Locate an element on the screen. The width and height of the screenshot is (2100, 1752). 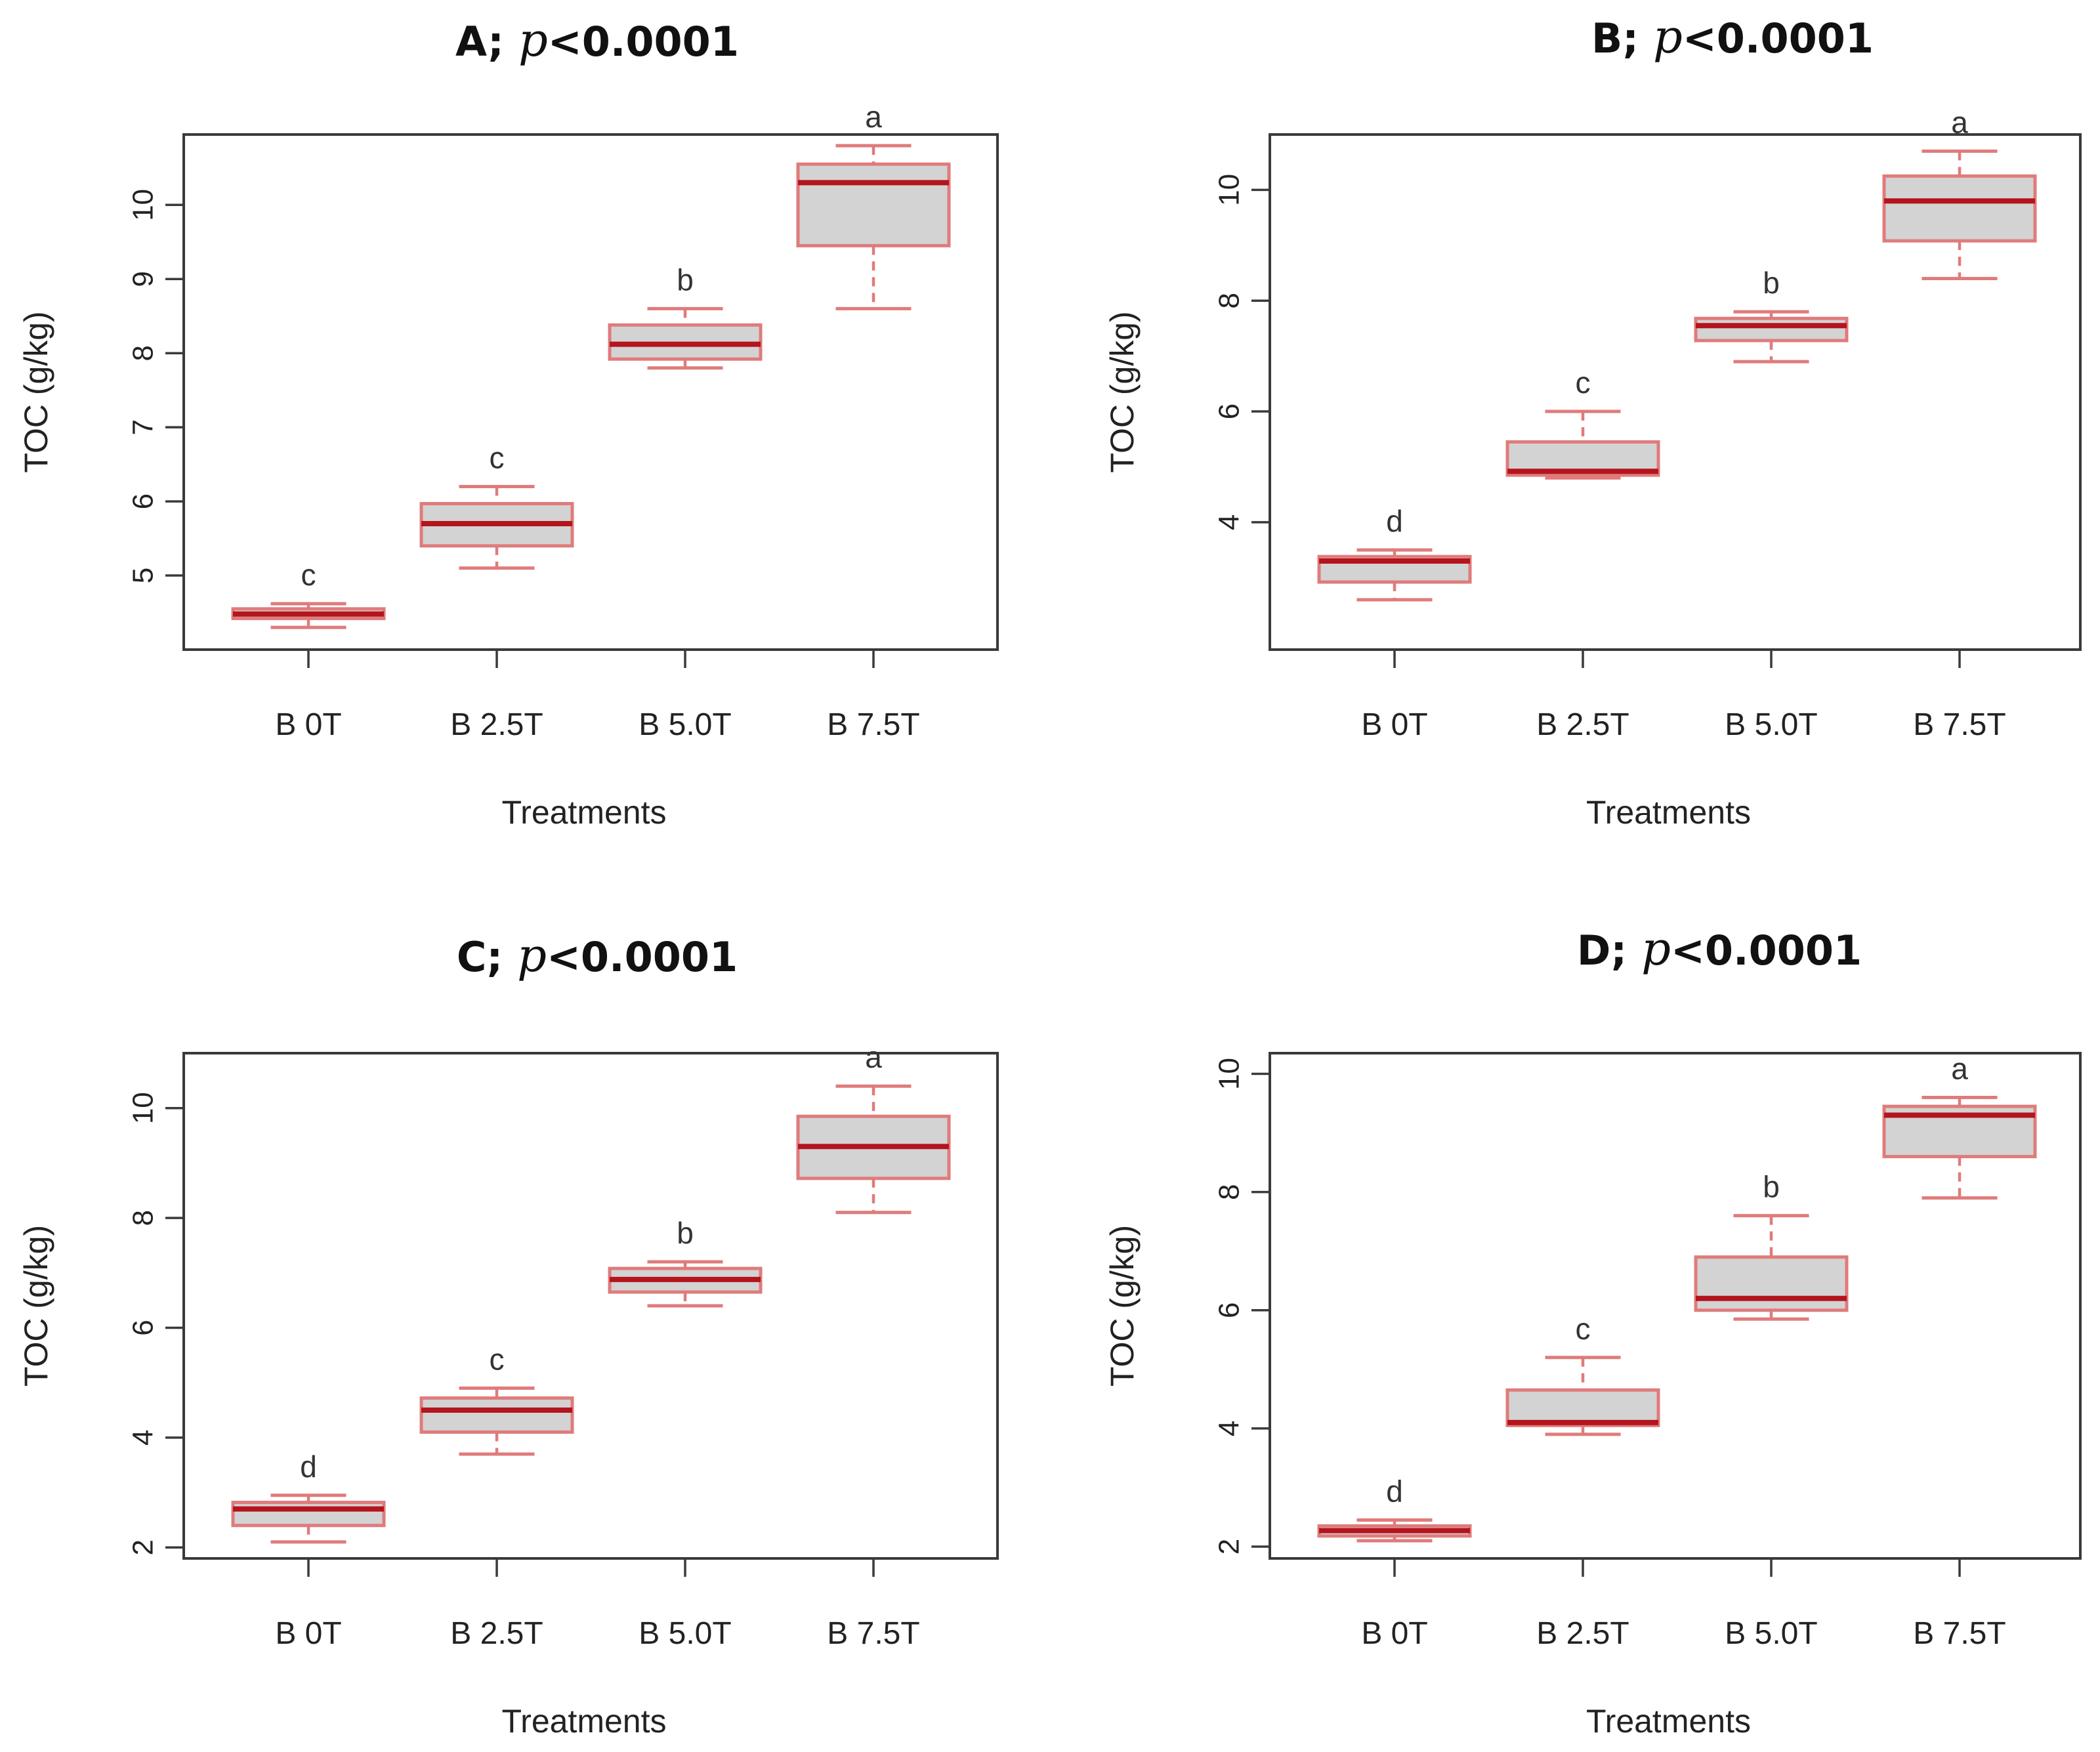
title-label: A; is located at coordinates (479, 42).